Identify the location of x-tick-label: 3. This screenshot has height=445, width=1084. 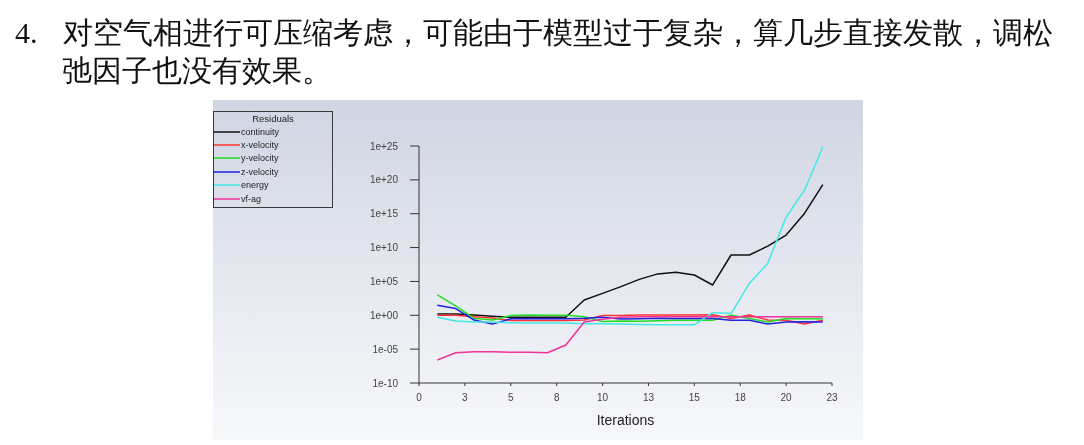
(465, 398).